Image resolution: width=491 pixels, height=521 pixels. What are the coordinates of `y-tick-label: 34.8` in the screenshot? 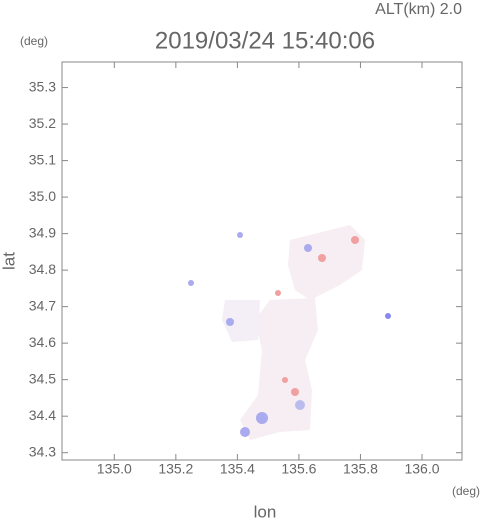 It's located at (42, 269).